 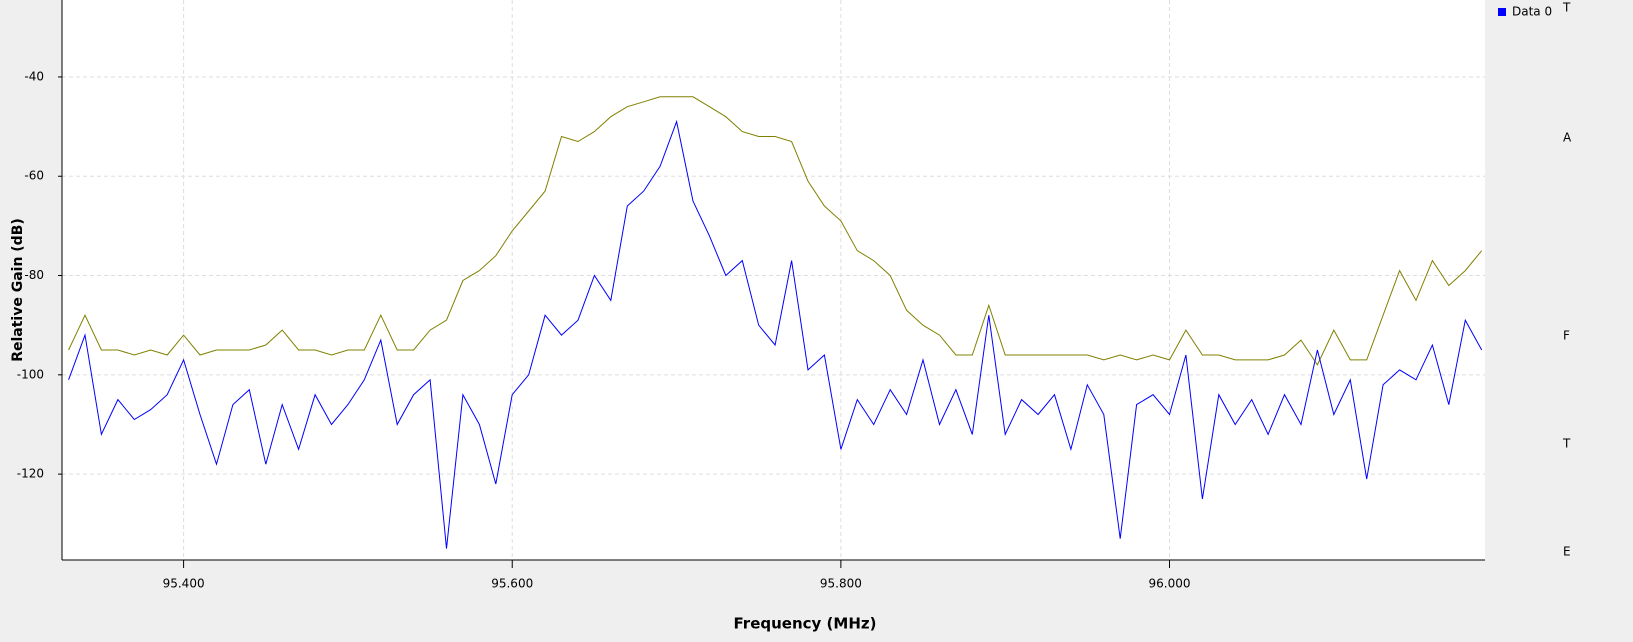 What do you see at coordinates (1590, 321) in the screenshot?
I see `side-panel` at bounding box center [1590, 321].